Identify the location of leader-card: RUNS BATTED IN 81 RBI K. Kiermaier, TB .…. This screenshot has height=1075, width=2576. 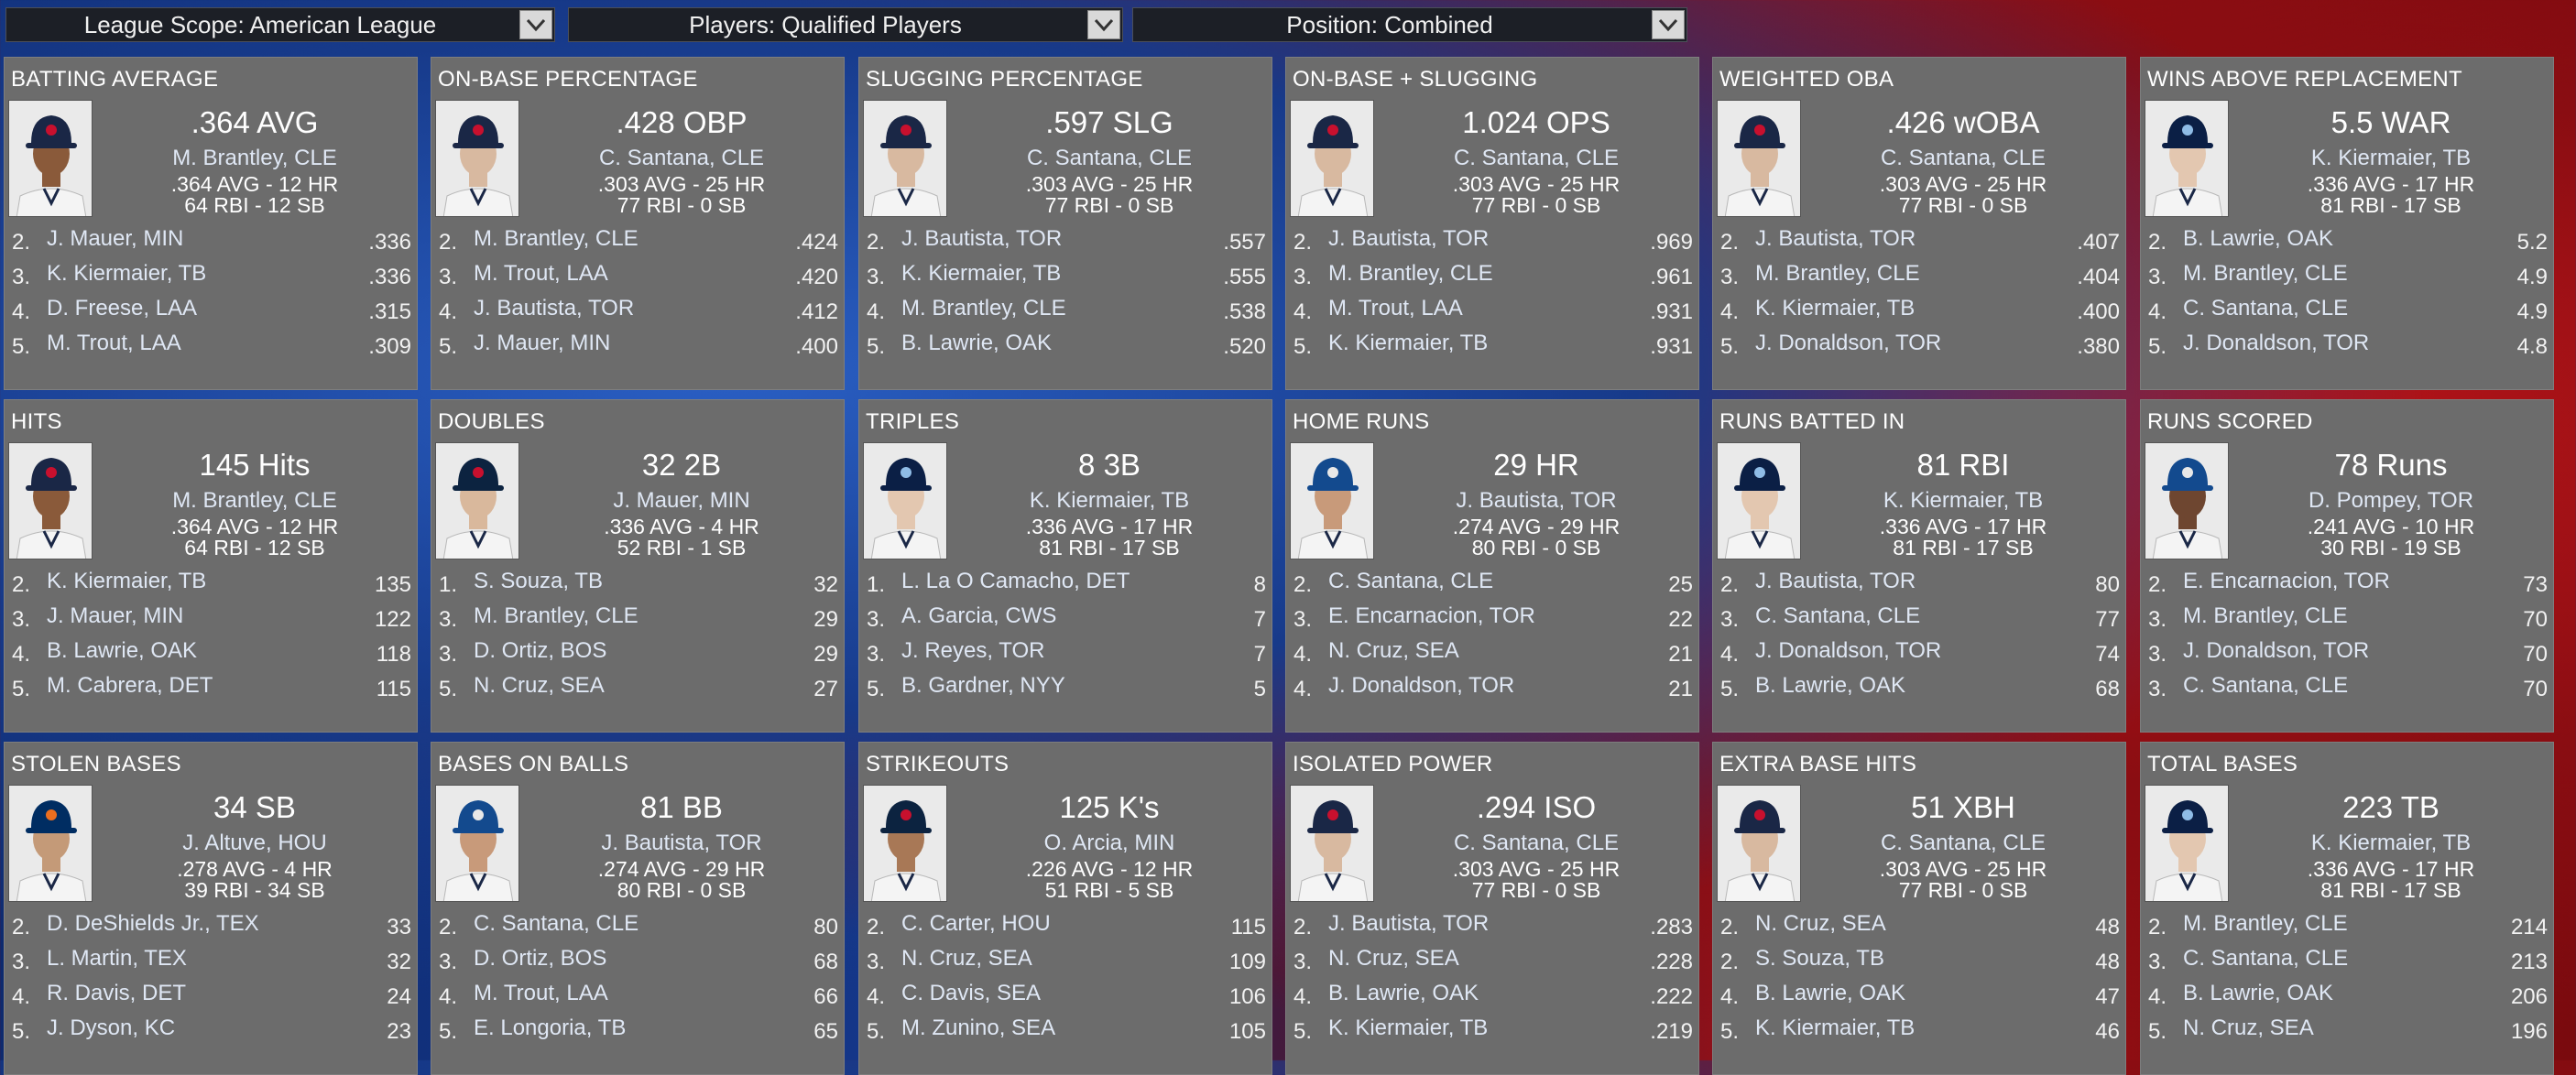
(1919, 566).